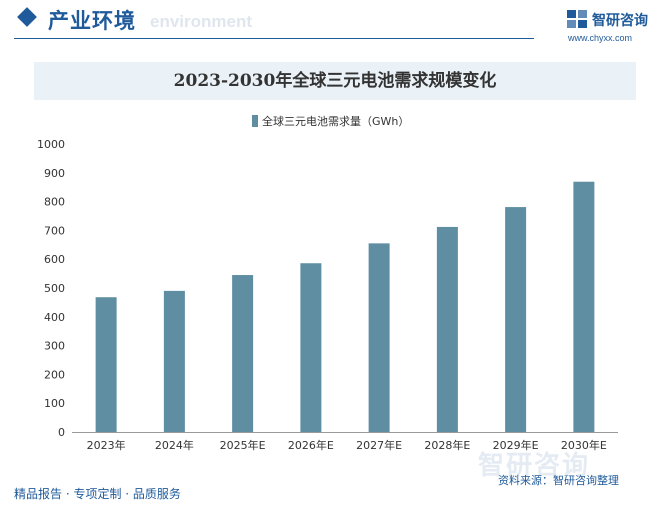 The image size is (670, 506). Describe the element at coordinates (54, 403) in the screenshot. I see `y-tick-label: 100` at that location.